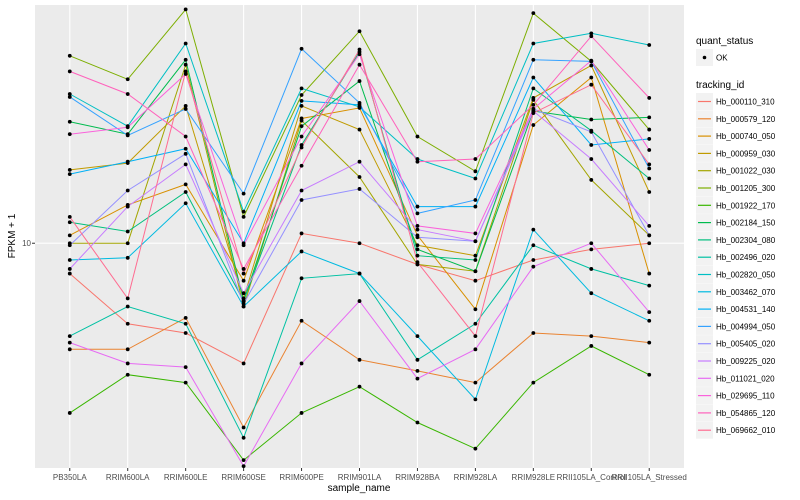 Image resolution: width=800 pixels, height=500 pixels. What do you see at coordinates (746, 136) in the screenshot?
I see `legend-label: Hb_000740_050` at bounding box center [746, 136].